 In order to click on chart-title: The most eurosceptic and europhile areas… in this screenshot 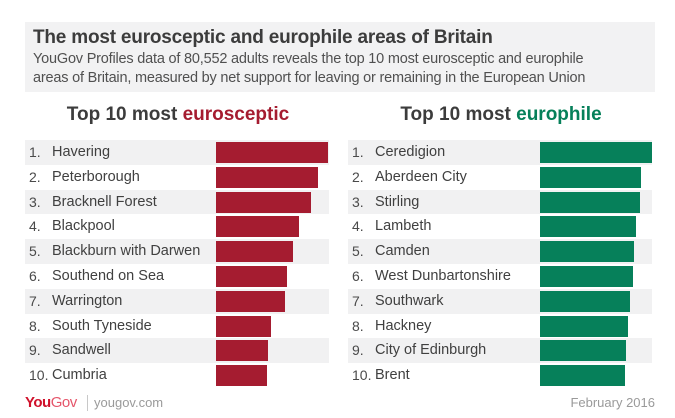, I will do `click(263, 37)`.